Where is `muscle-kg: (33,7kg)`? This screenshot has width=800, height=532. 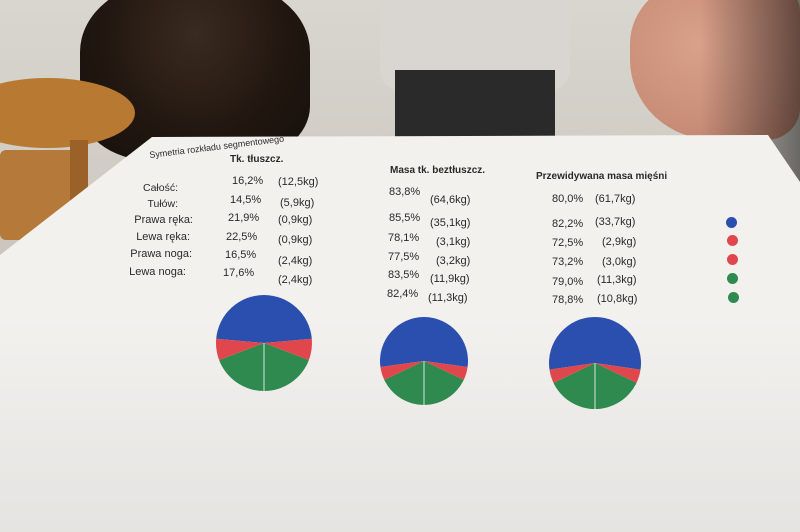 muscle-kg: (33,7kg) is located at coordinates (615, 222).